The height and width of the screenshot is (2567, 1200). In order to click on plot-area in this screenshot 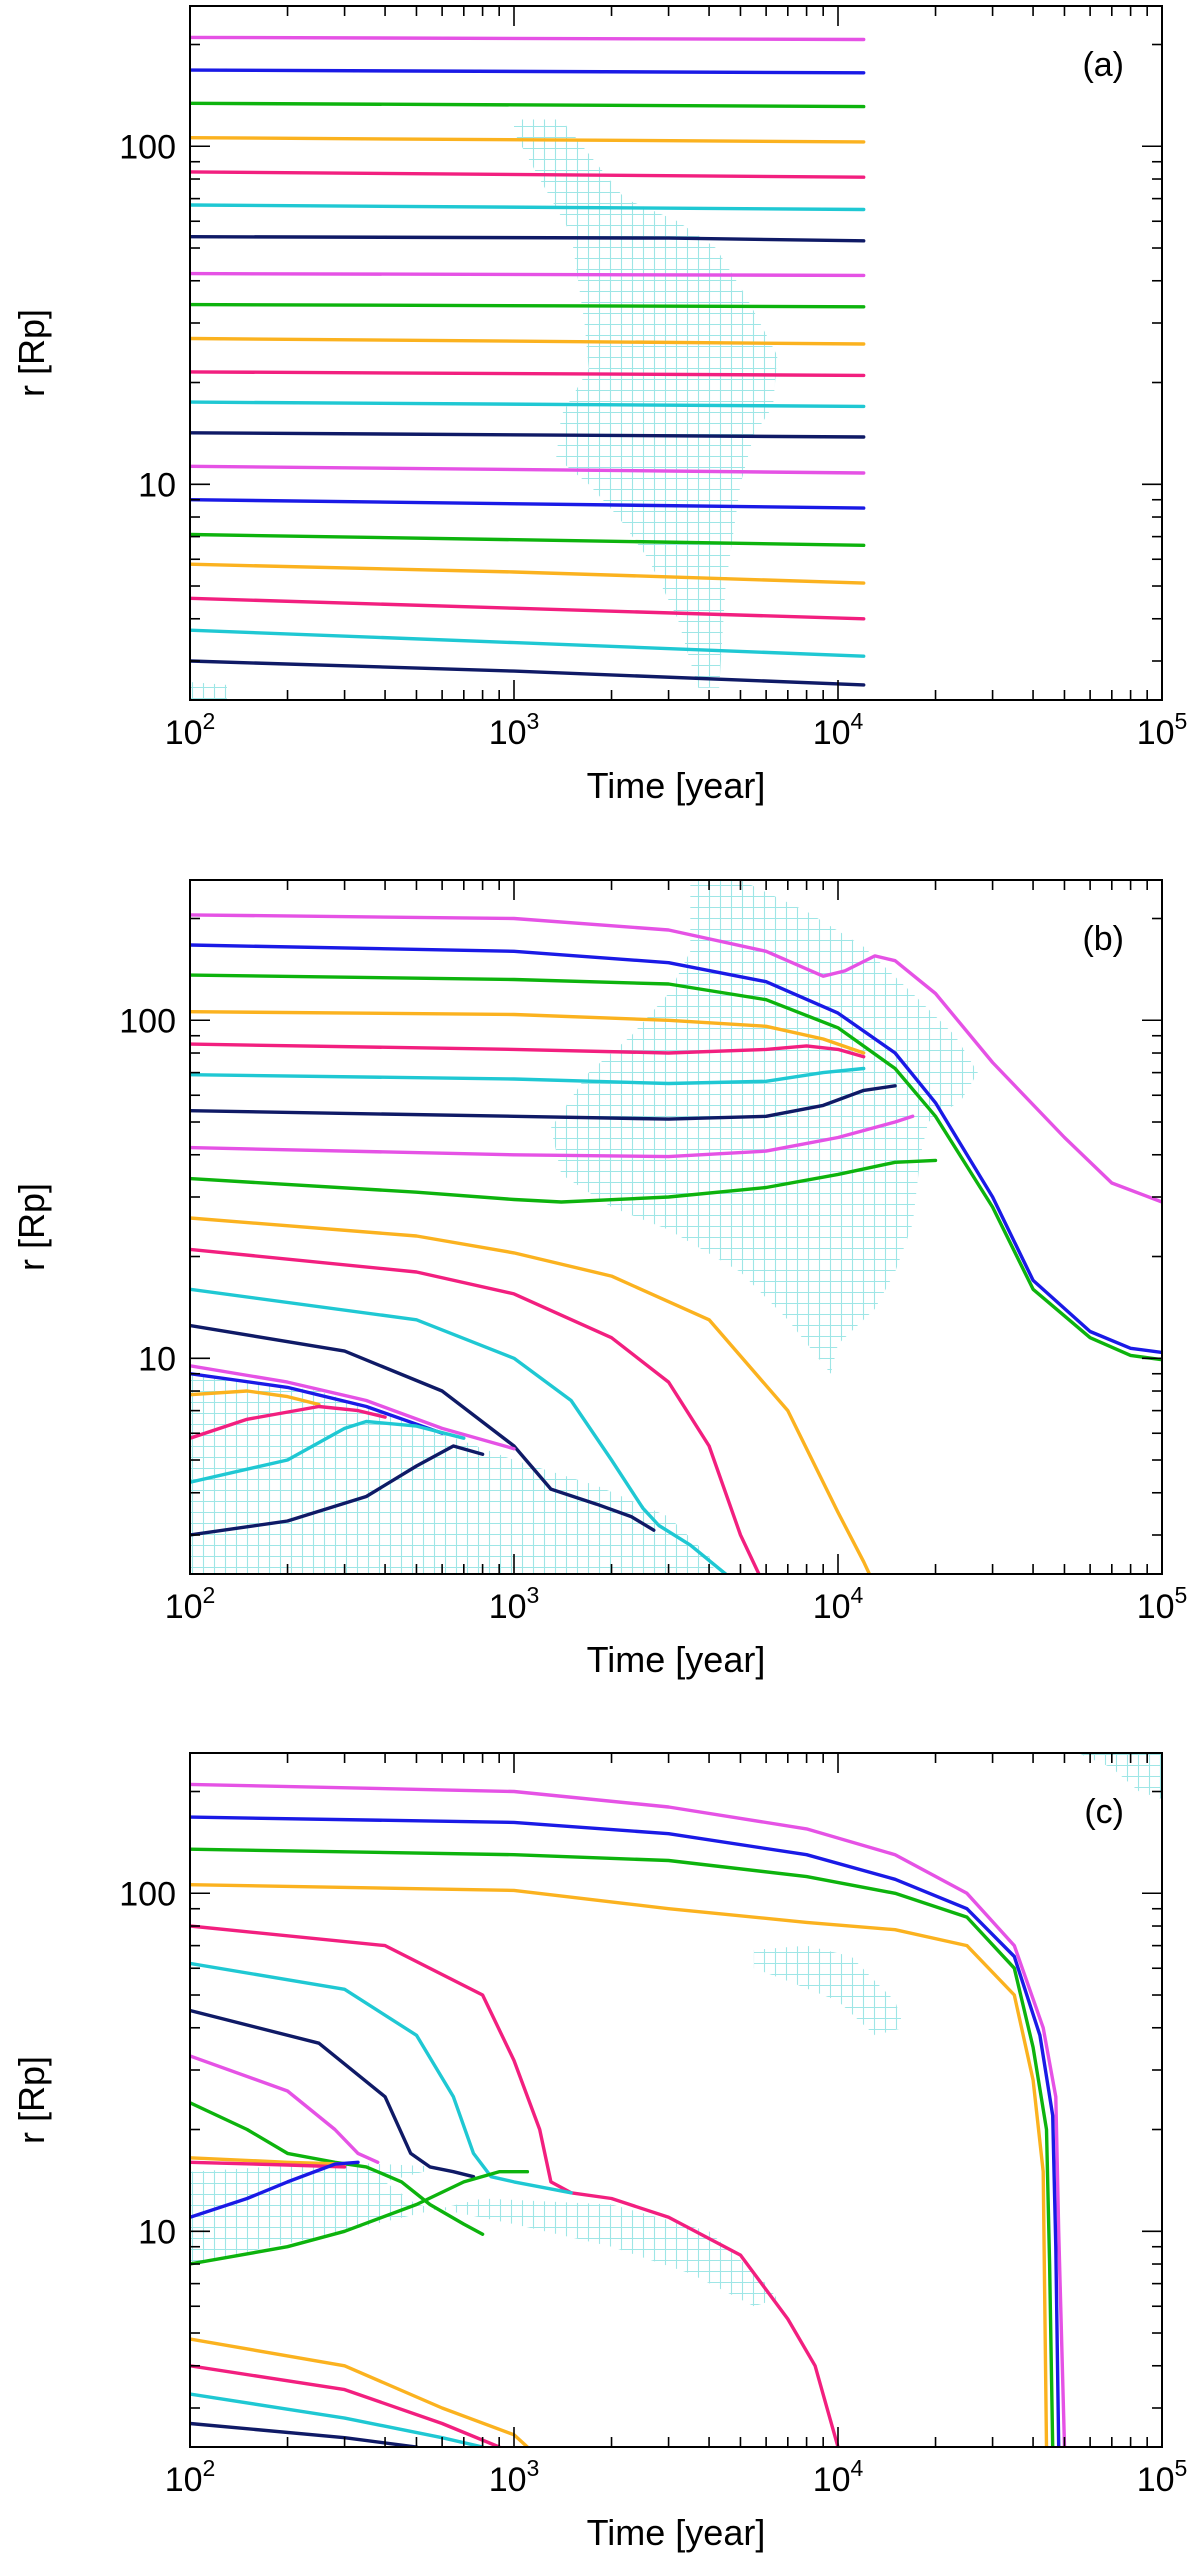, I will do `click(528, 367)`.